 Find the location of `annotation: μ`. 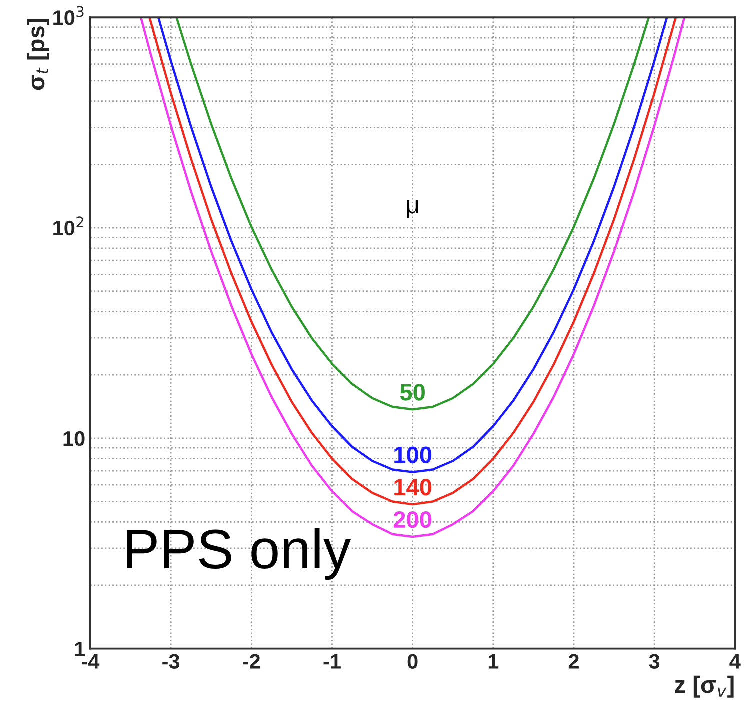

annotation: μ is located at coordinates (412, 209).